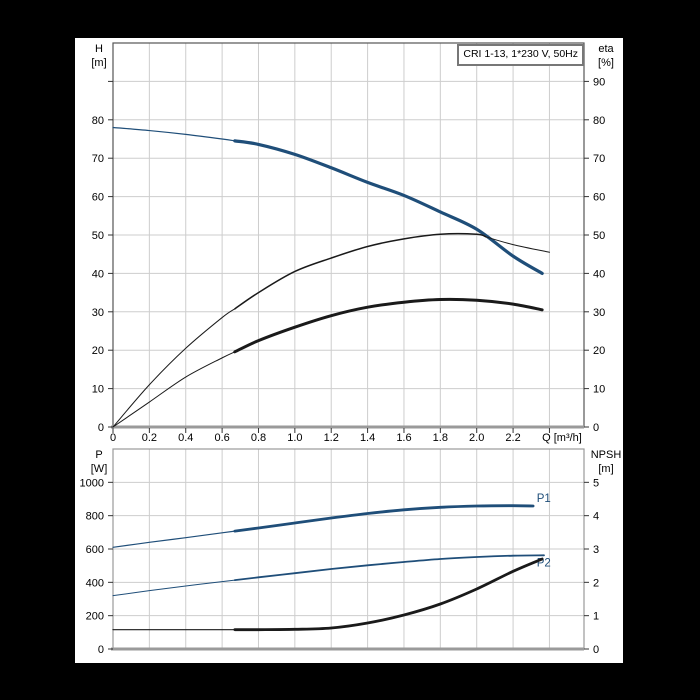 The image size is (700, 700). Describe the element at coordinates (388, 594) in the screenshot. I see `npsh-curve` at that location.